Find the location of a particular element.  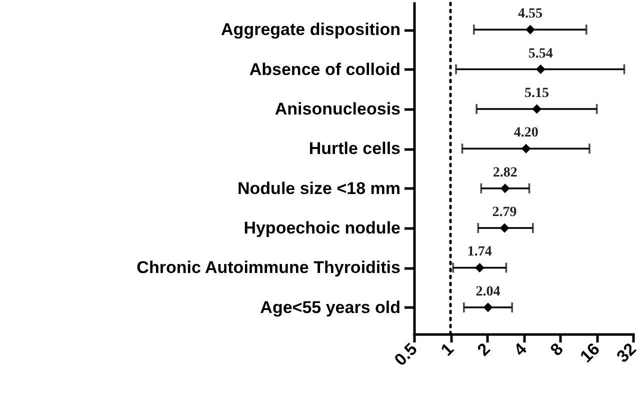

data-label: 5.15 is located at coordinates (537, 93).